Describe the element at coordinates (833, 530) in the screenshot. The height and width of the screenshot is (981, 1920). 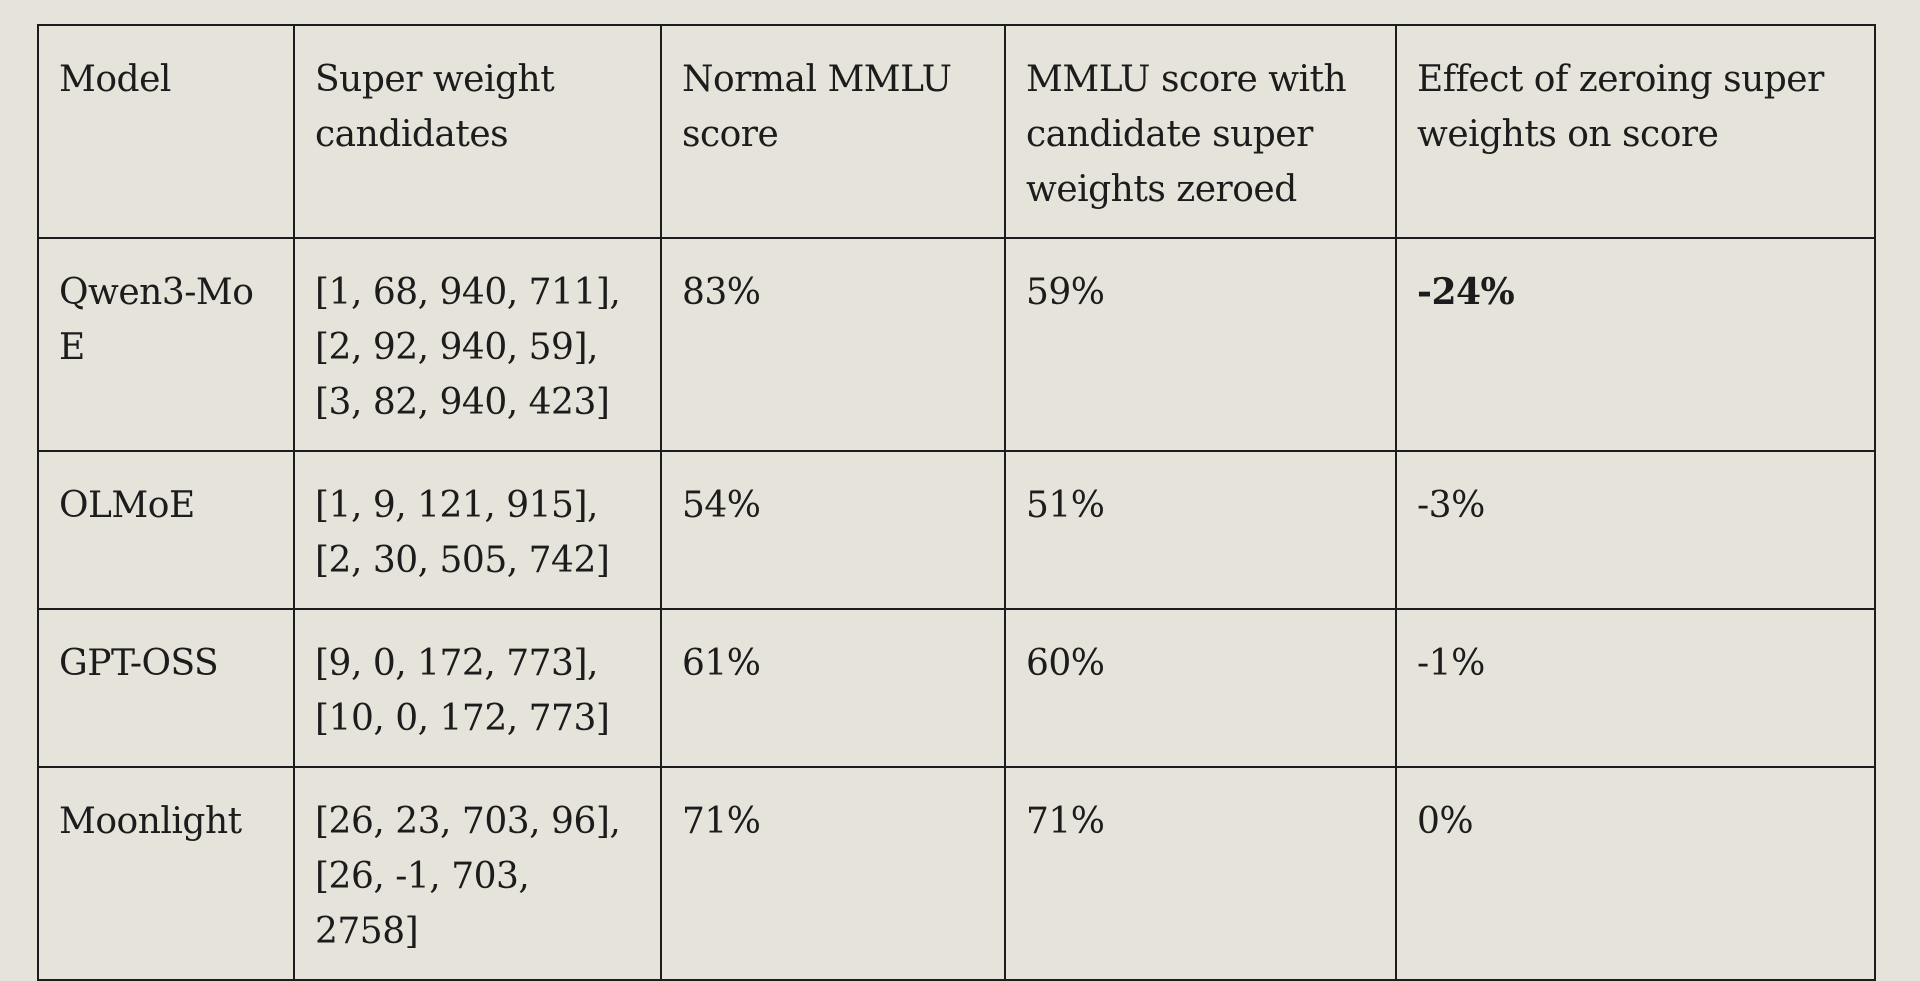
I see `normal-score-cell: 54%` at that location.